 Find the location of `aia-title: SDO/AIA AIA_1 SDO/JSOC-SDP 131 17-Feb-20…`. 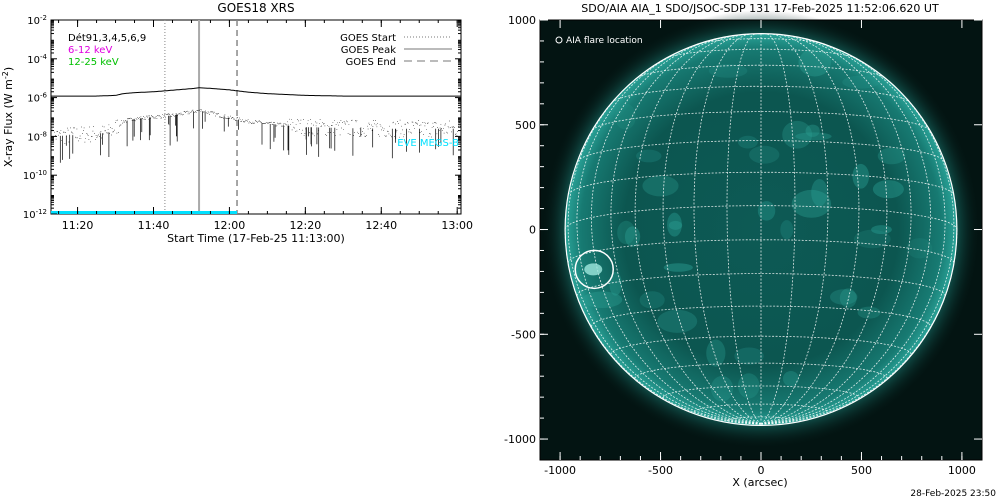

aia-title: SDO/AIA AIA_1 SDO/JSOC-SDP 131 17-Feb-20… is located at coordinates (760, 8).